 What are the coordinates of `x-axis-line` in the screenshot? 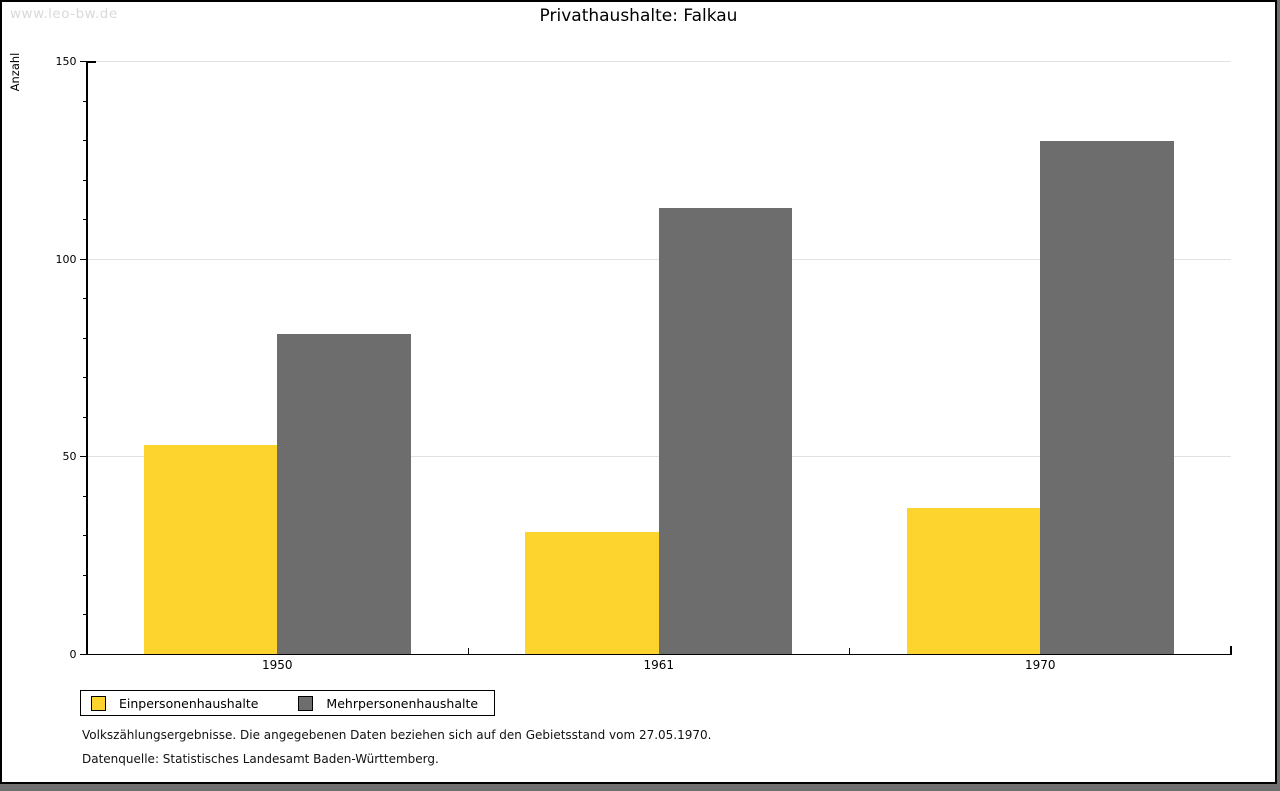 It's located at (659, 654).